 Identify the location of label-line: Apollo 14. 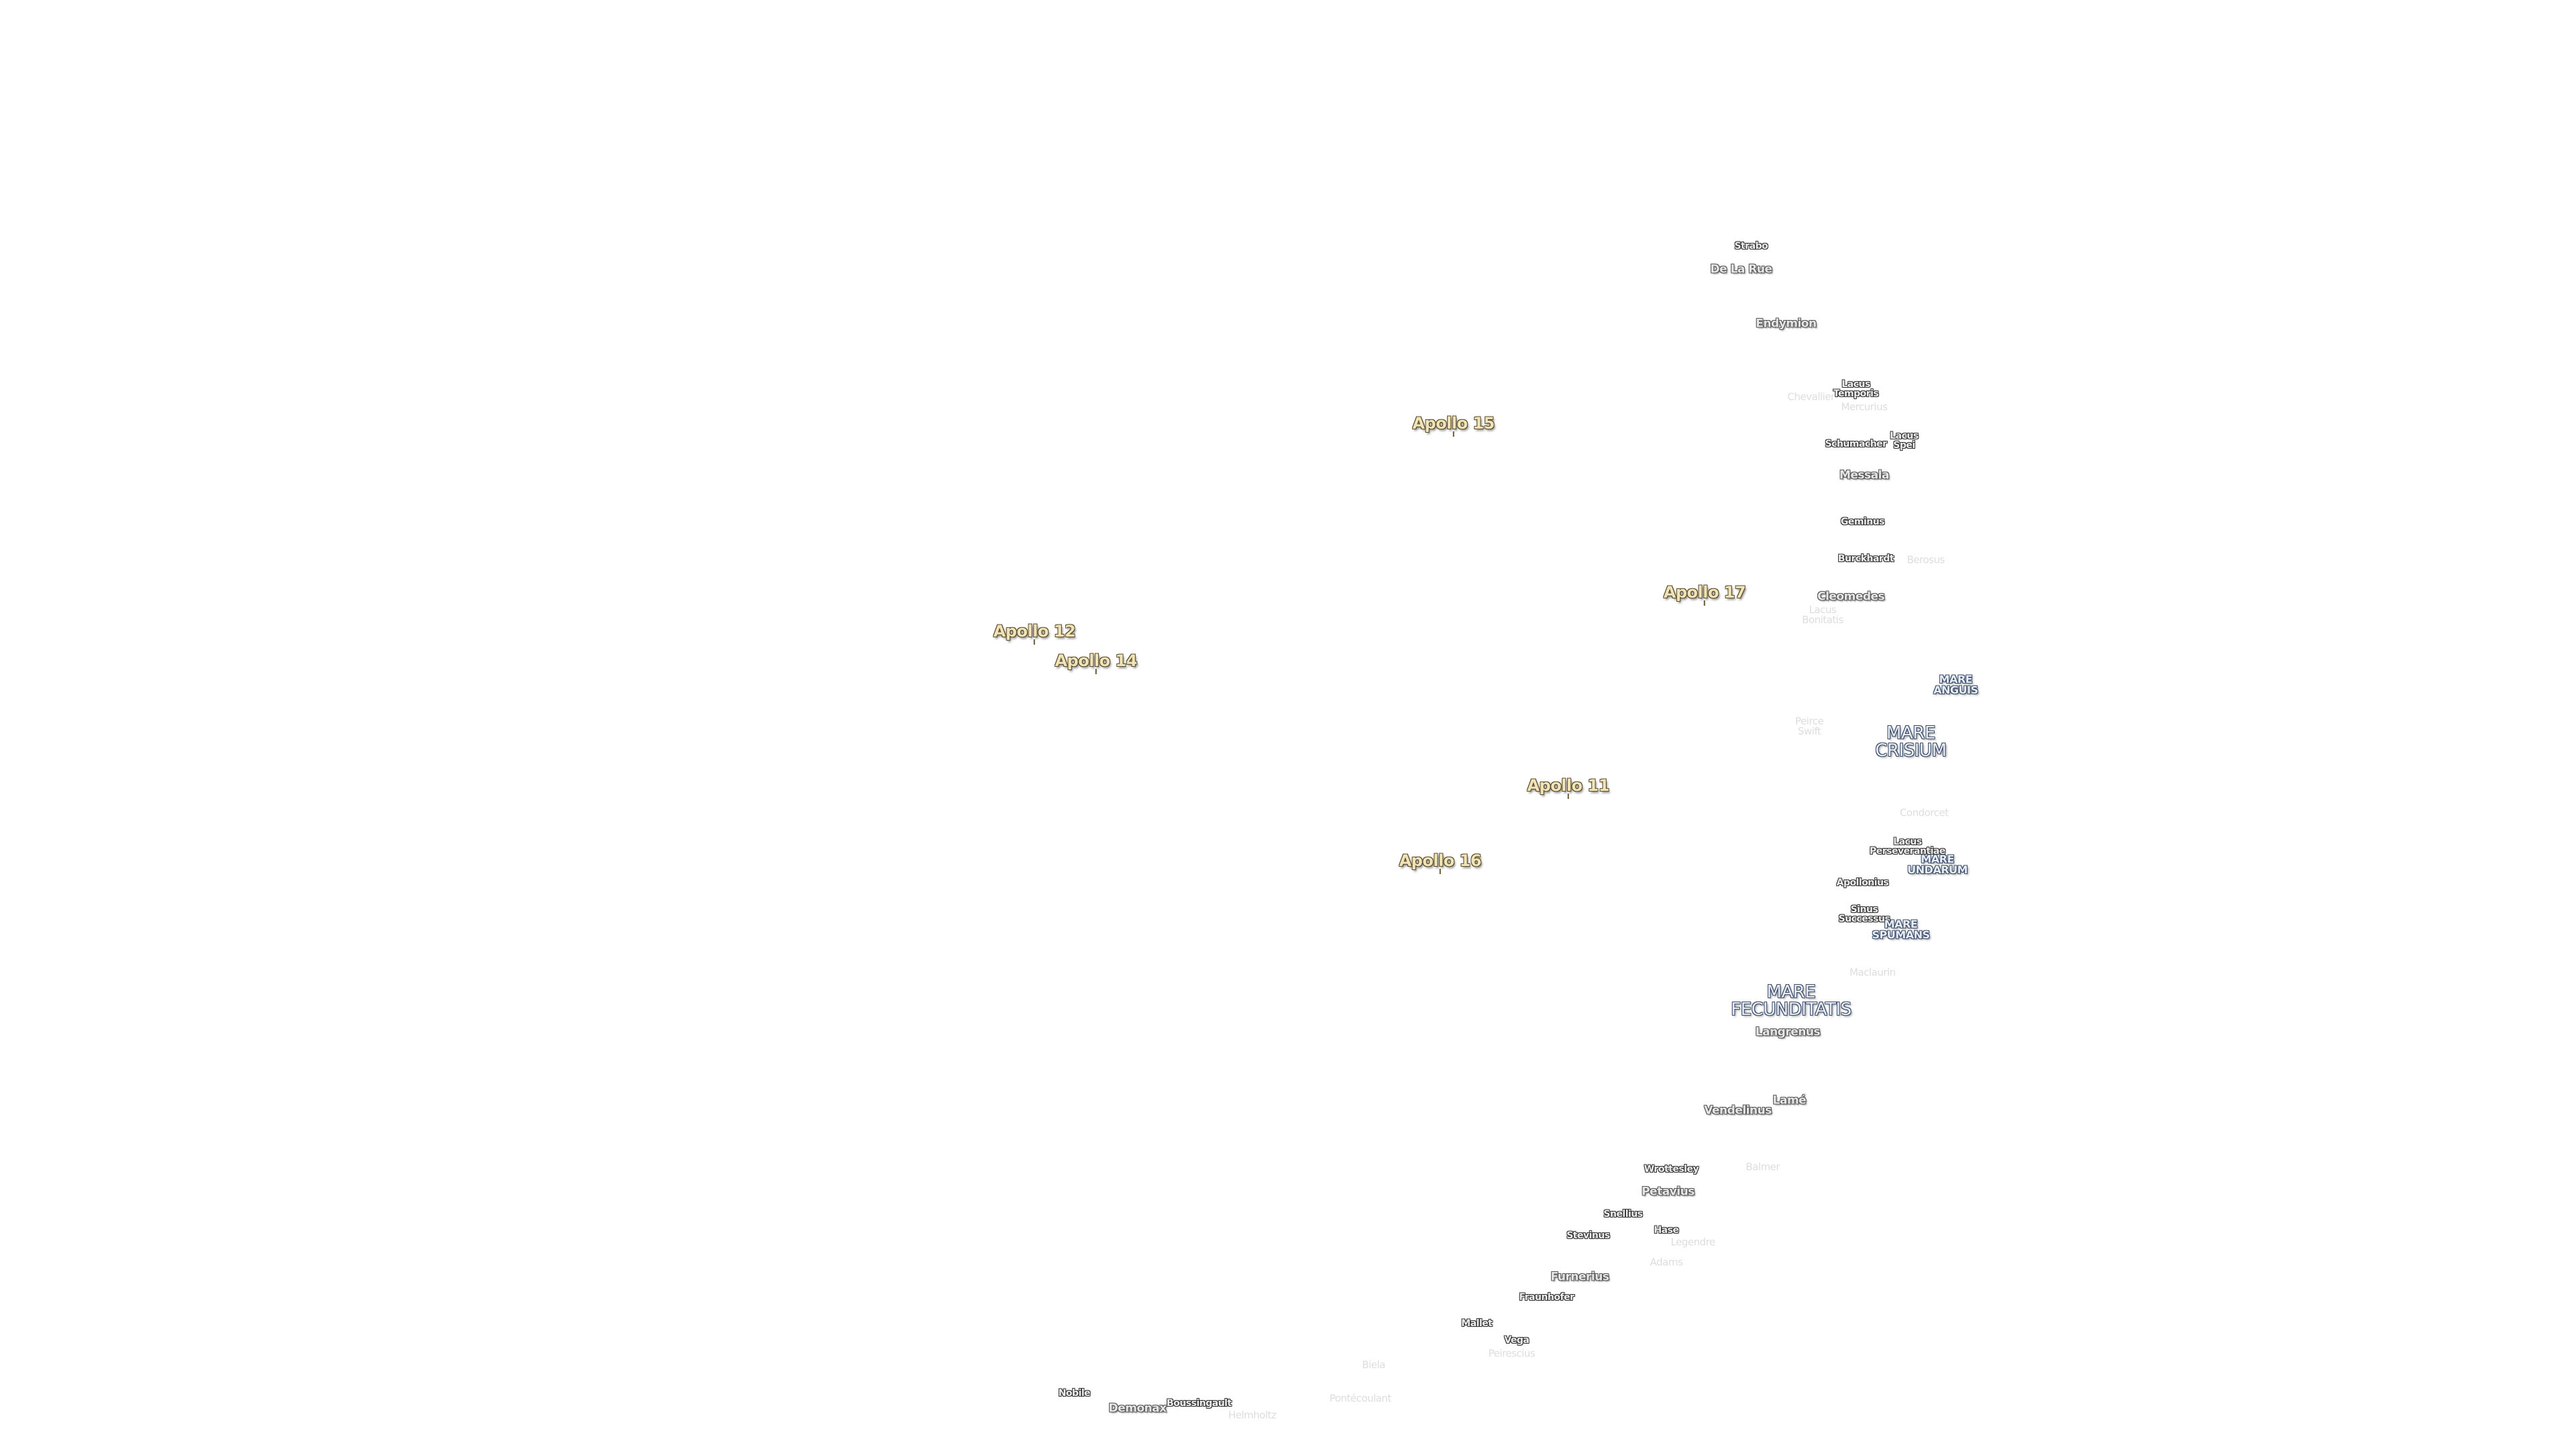
(1096, 661).